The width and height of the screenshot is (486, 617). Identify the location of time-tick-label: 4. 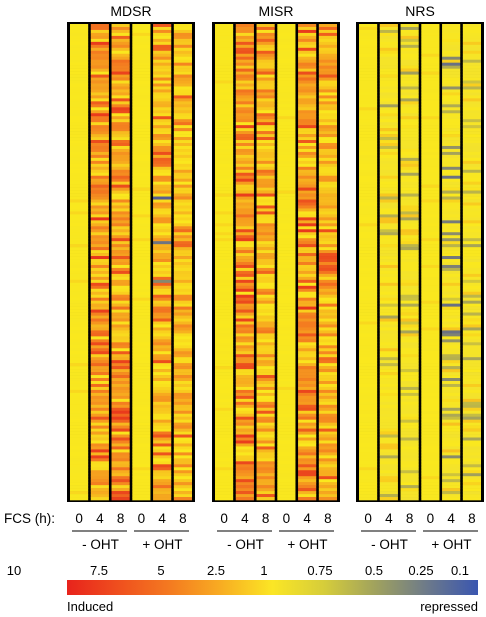
(162, 518).